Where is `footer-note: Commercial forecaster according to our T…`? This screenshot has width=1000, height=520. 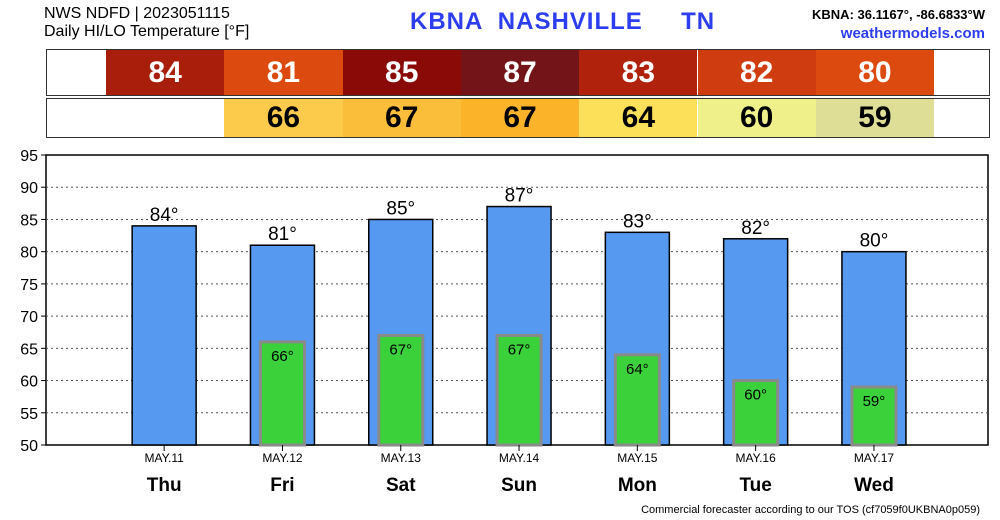 footer-note: Commercial forecaster according to our T… is located at coordinates (810, 510).